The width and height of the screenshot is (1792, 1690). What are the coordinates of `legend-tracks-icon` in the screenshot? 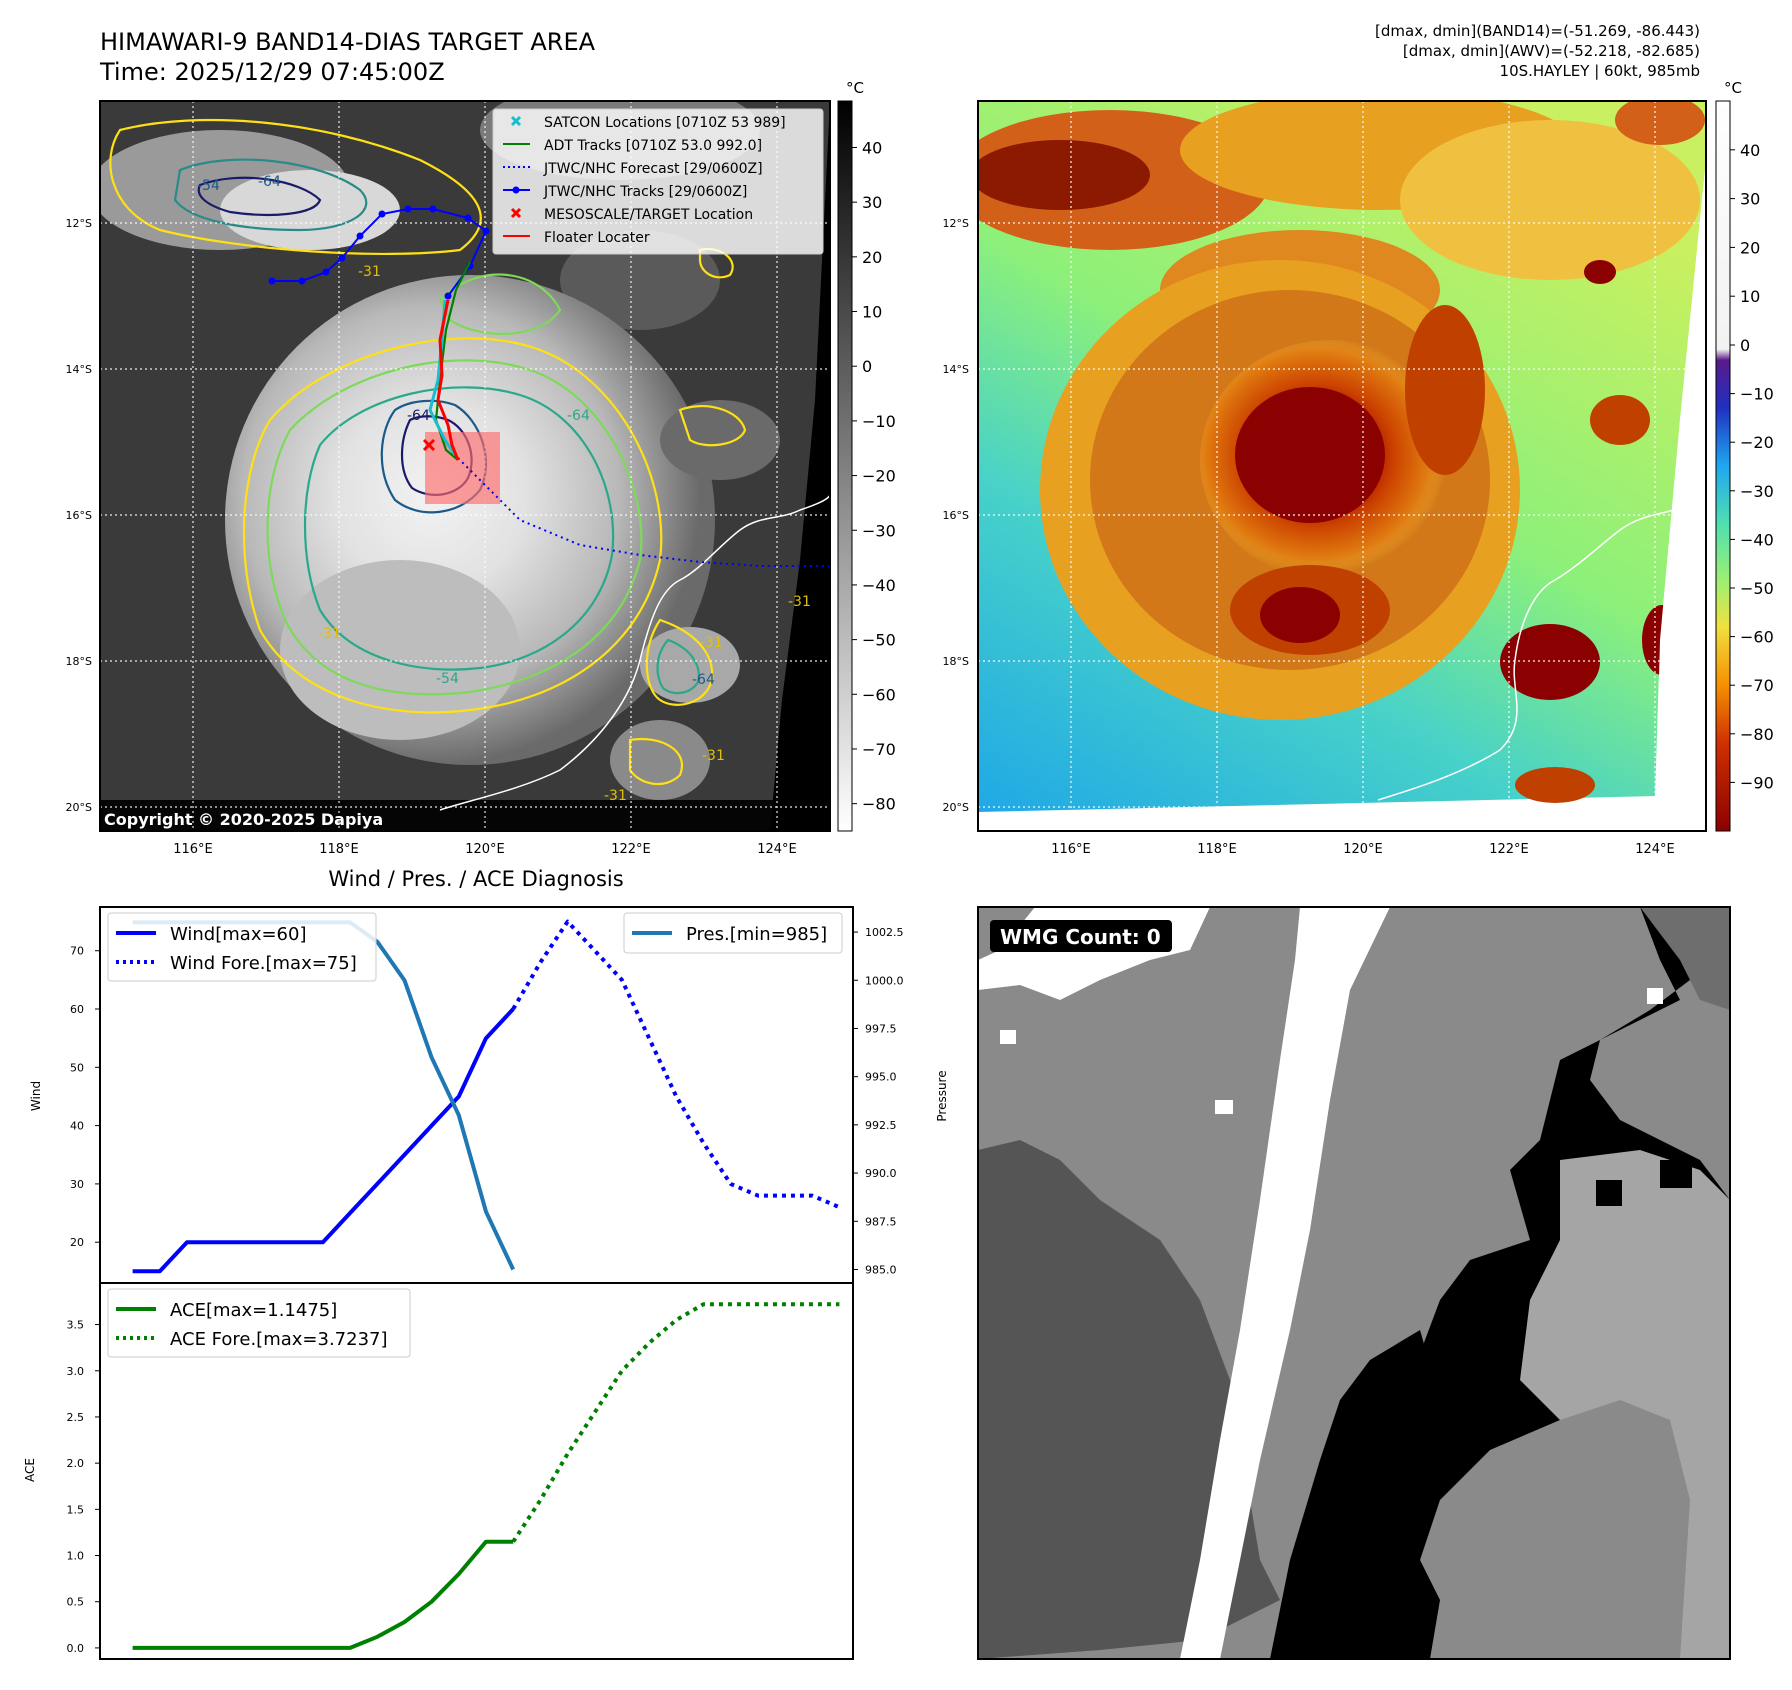 It's located at (516, 190).